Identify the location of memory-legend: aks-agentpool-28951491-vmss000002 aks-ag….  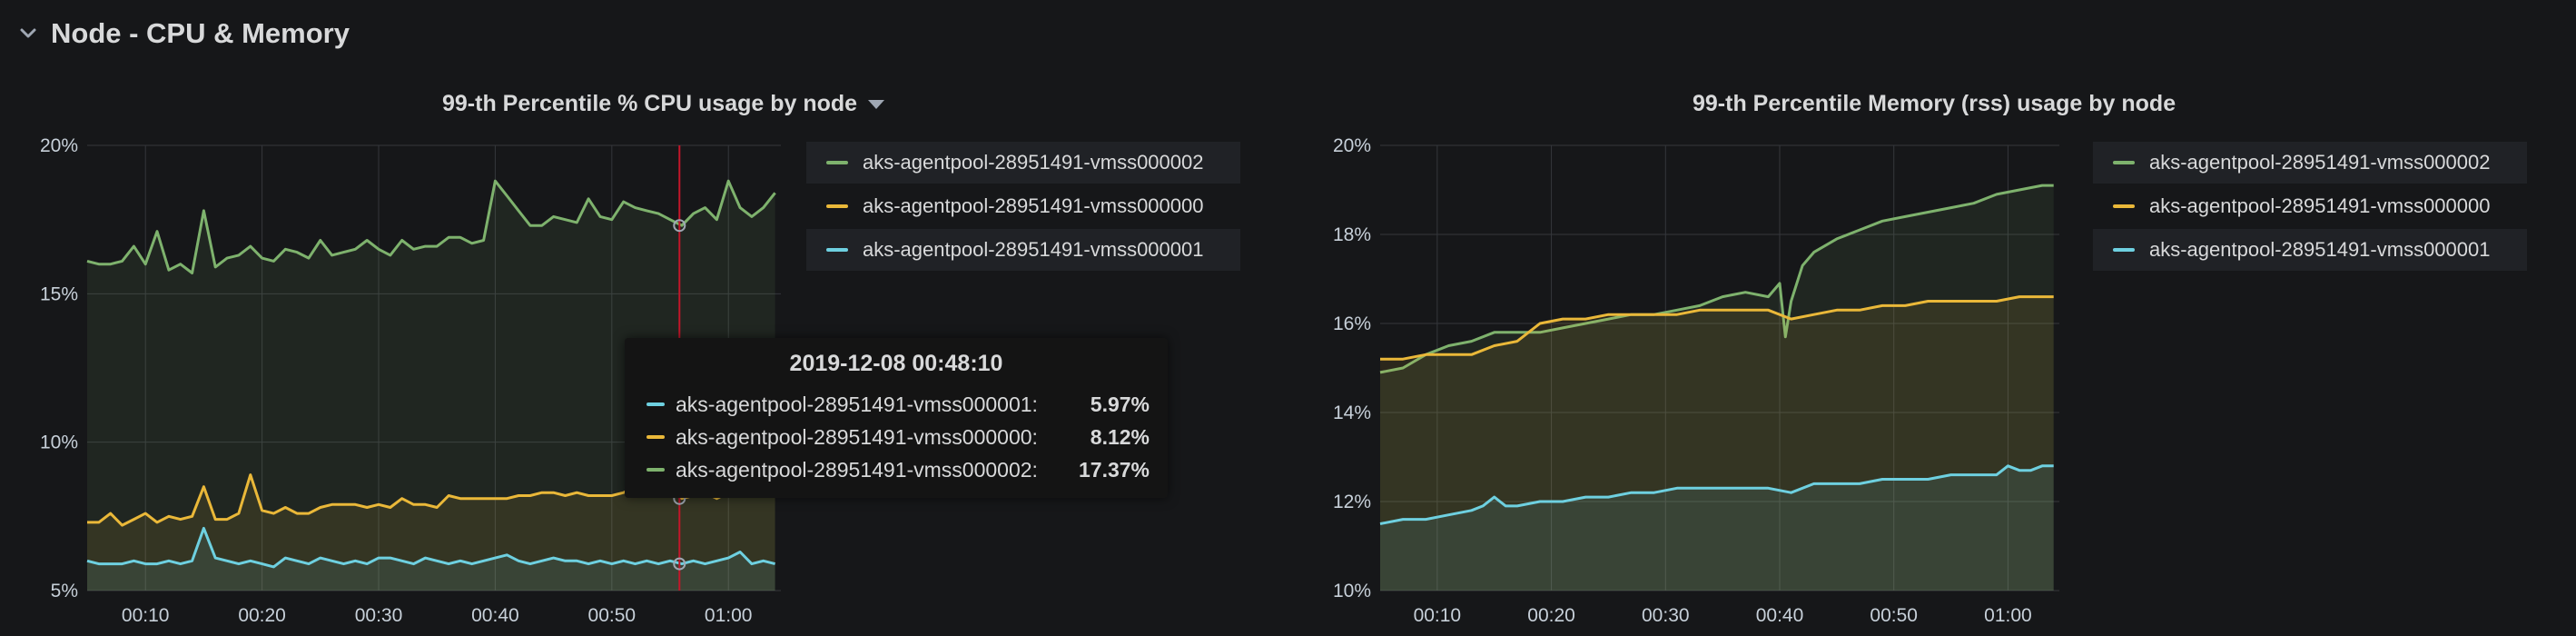
(2310, 207).